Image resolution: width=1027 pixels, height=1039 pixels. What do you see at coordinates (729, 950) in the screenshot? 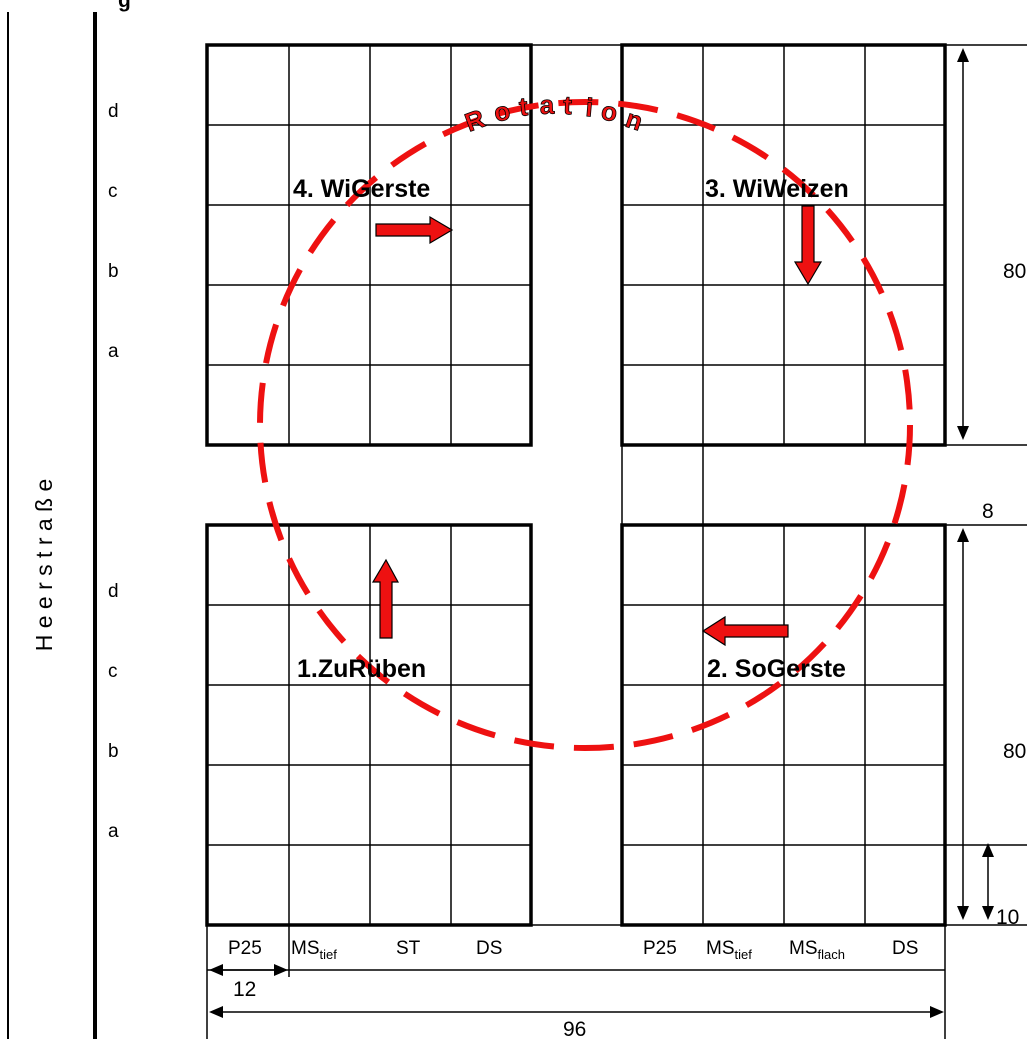
I see `col-label-right-2: MStief` at bounding box center [729, 950].